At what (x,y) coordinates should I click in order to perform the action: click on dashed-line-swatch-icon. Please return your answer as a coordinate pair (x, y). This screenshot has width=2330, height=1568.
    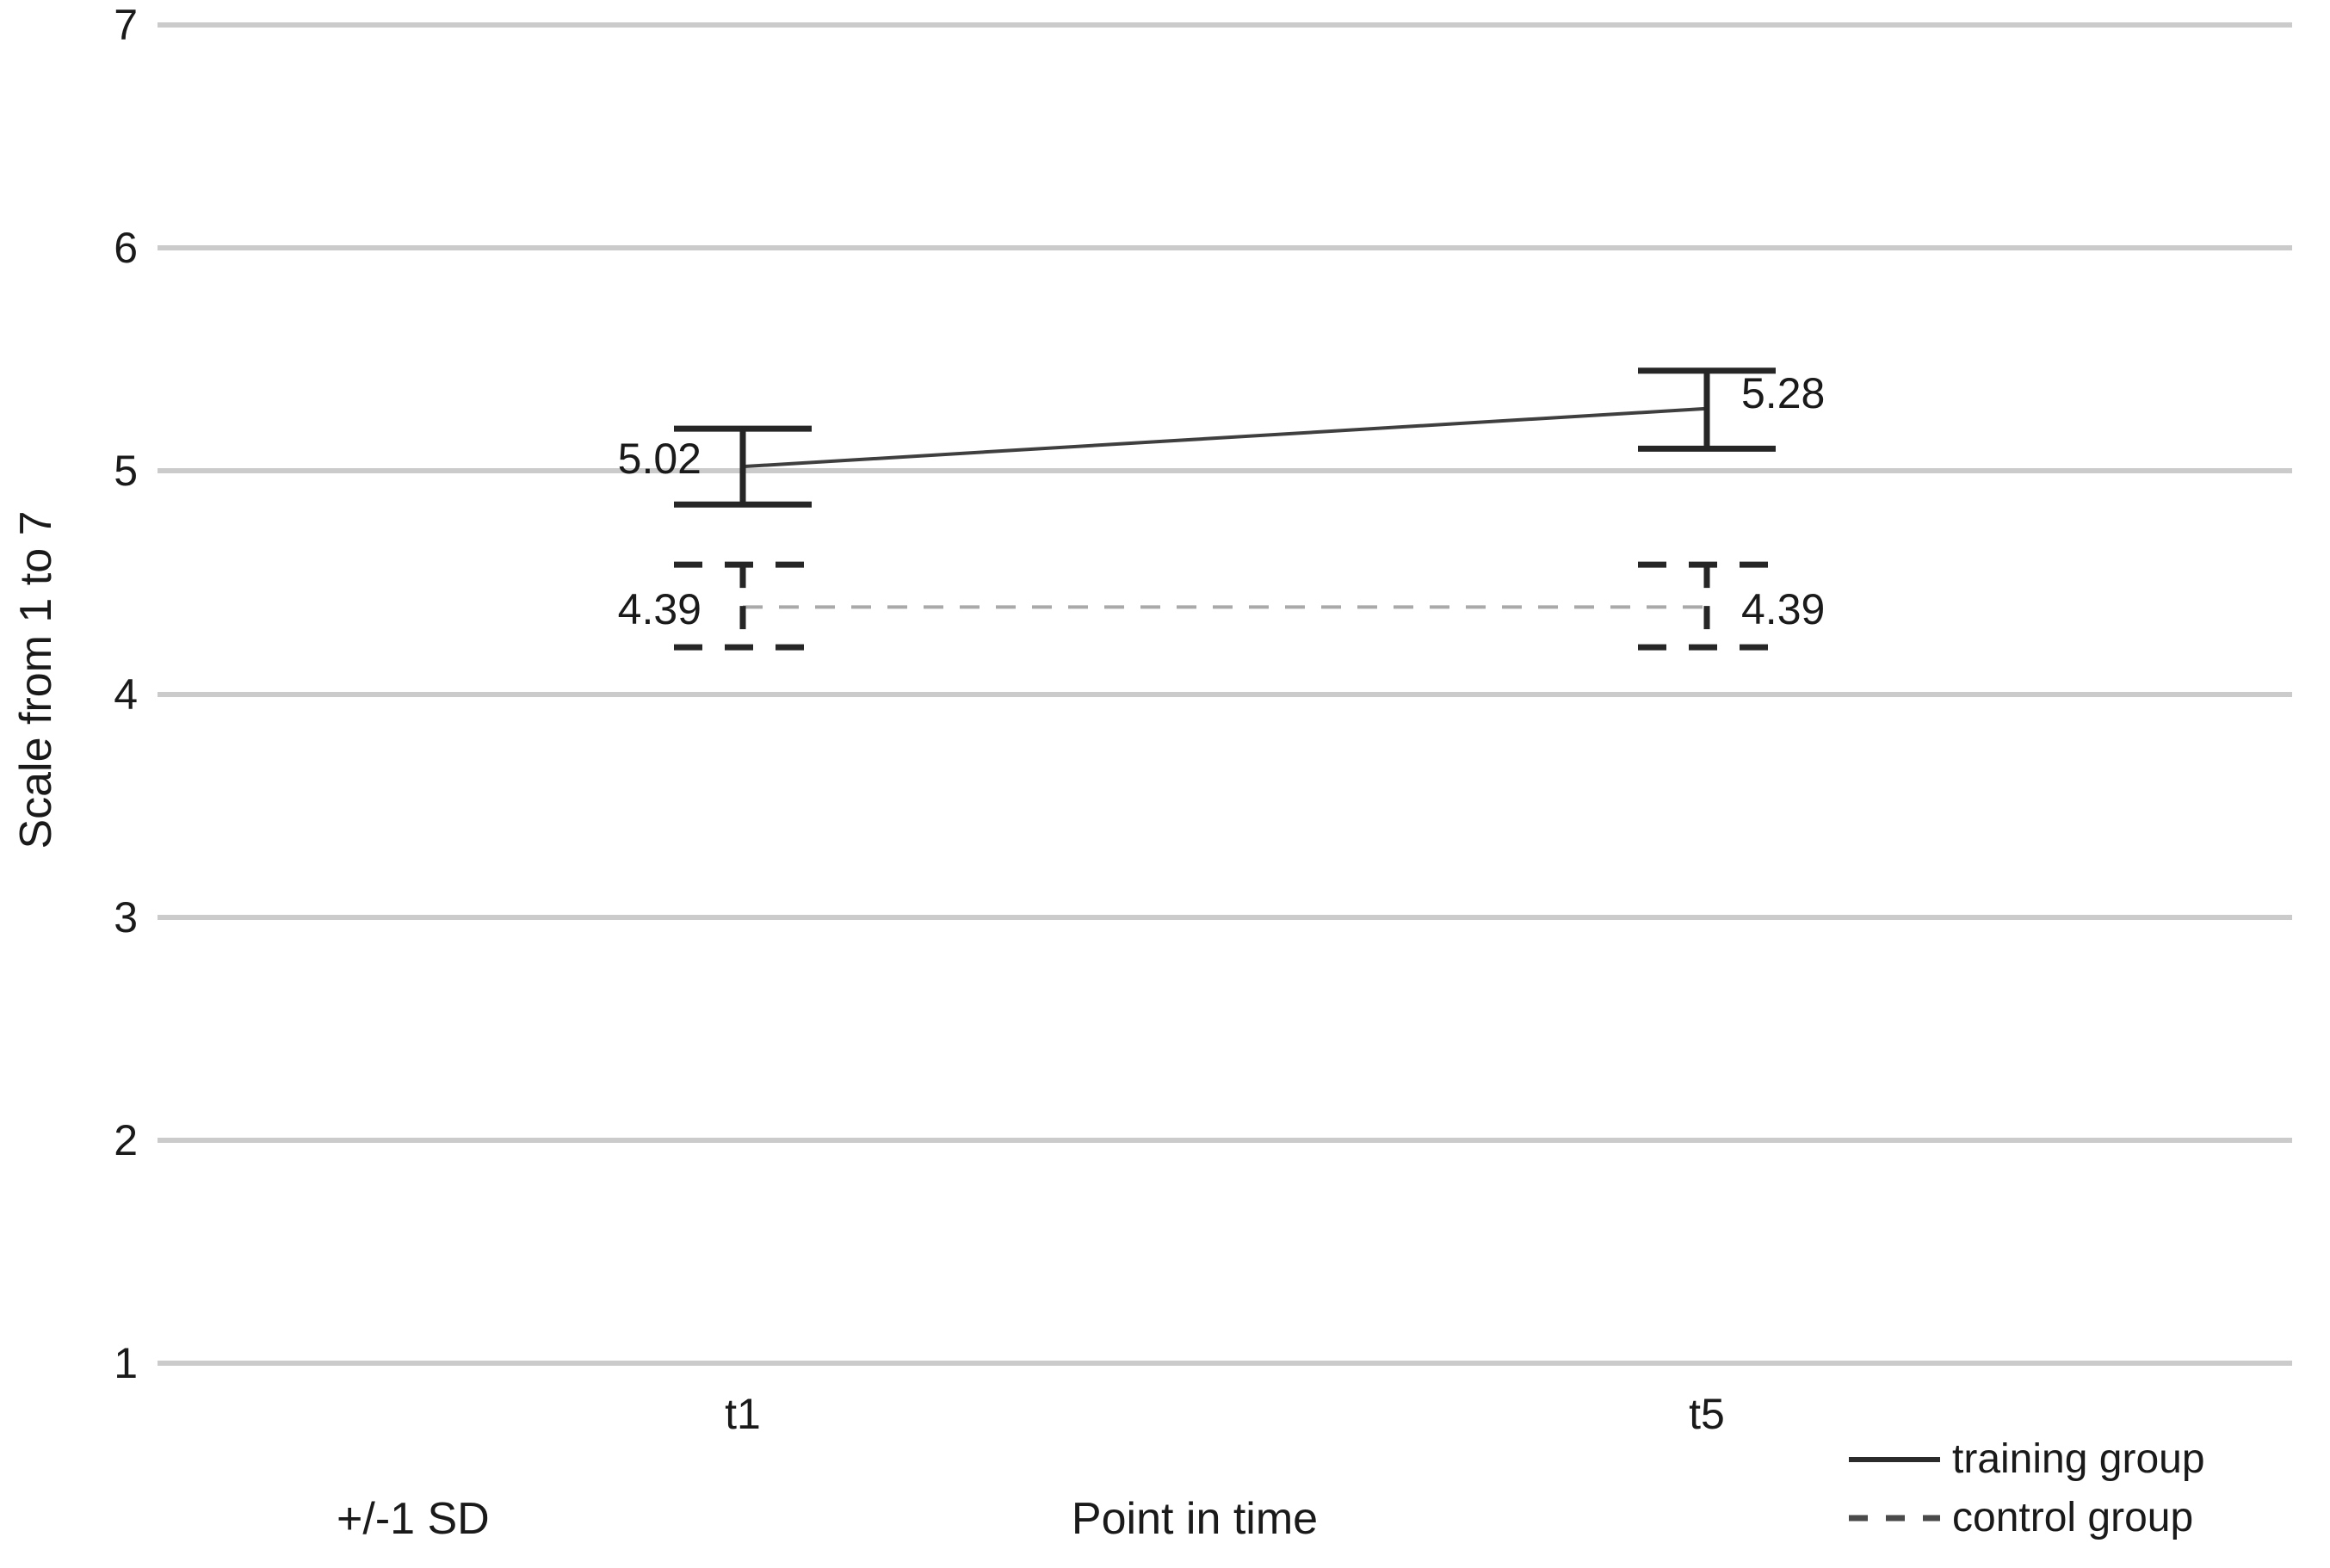
    Looking at the image, I should click on (1894, 1519).